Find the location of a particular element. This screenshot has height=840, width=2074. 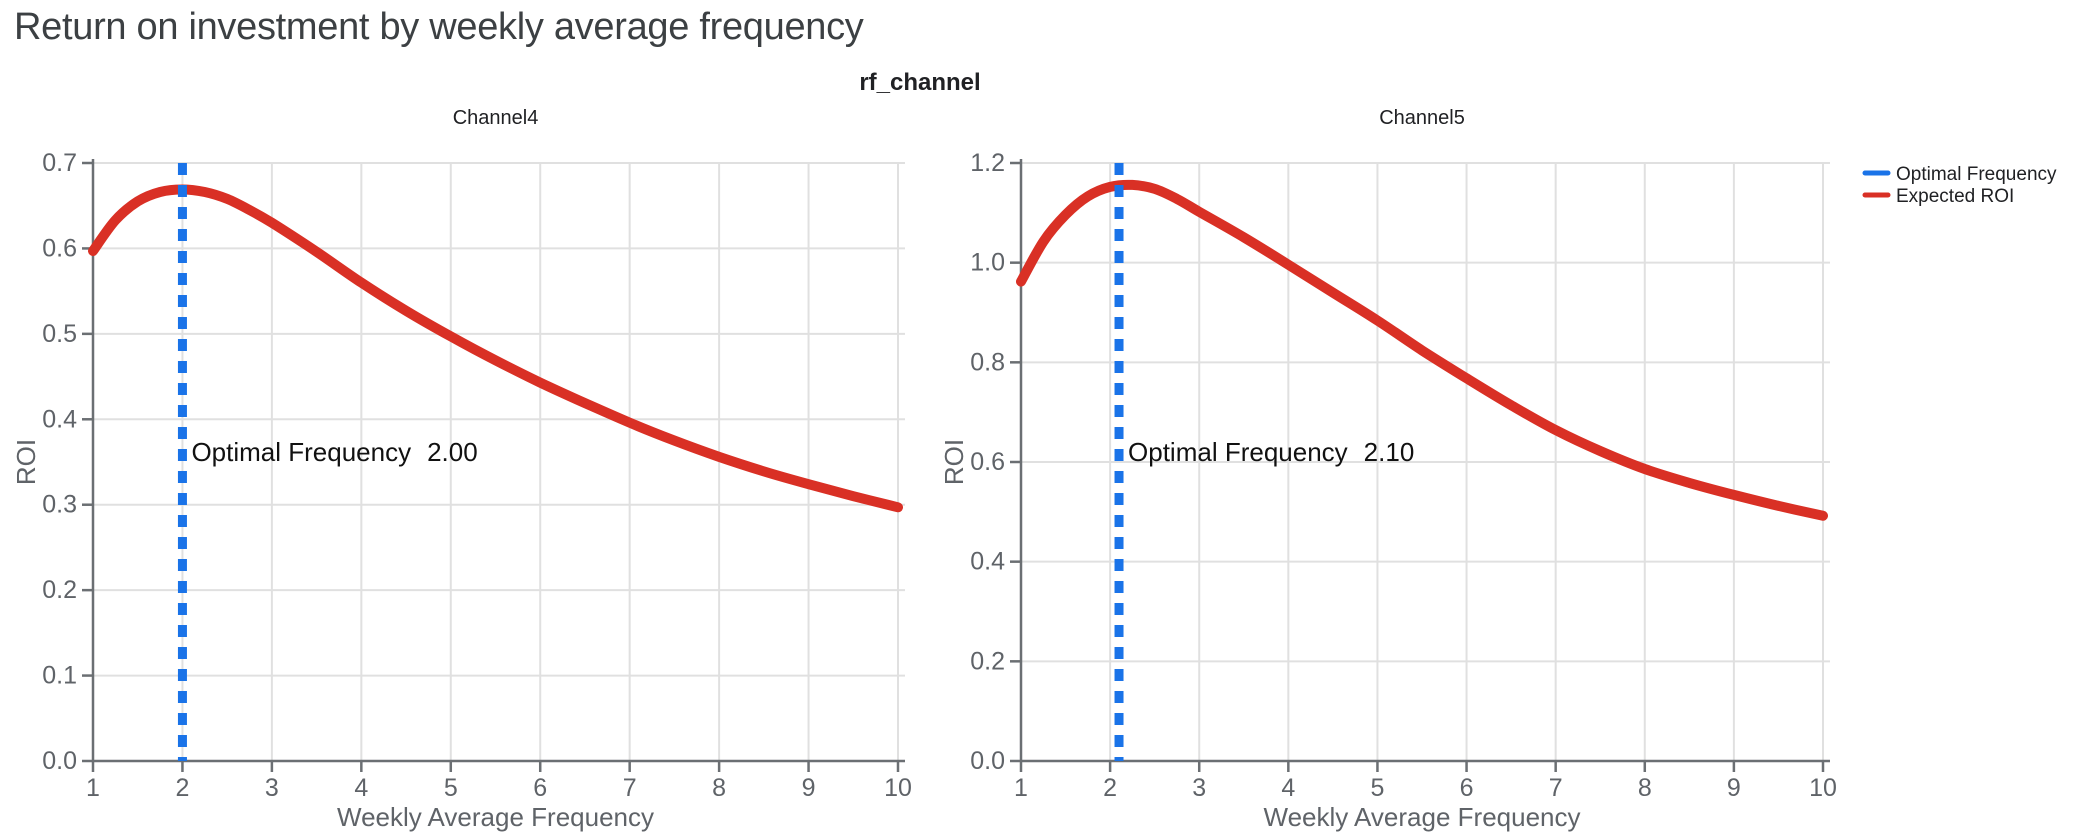

y-tick-label: 0.3 is located at coordinates (59, 505).